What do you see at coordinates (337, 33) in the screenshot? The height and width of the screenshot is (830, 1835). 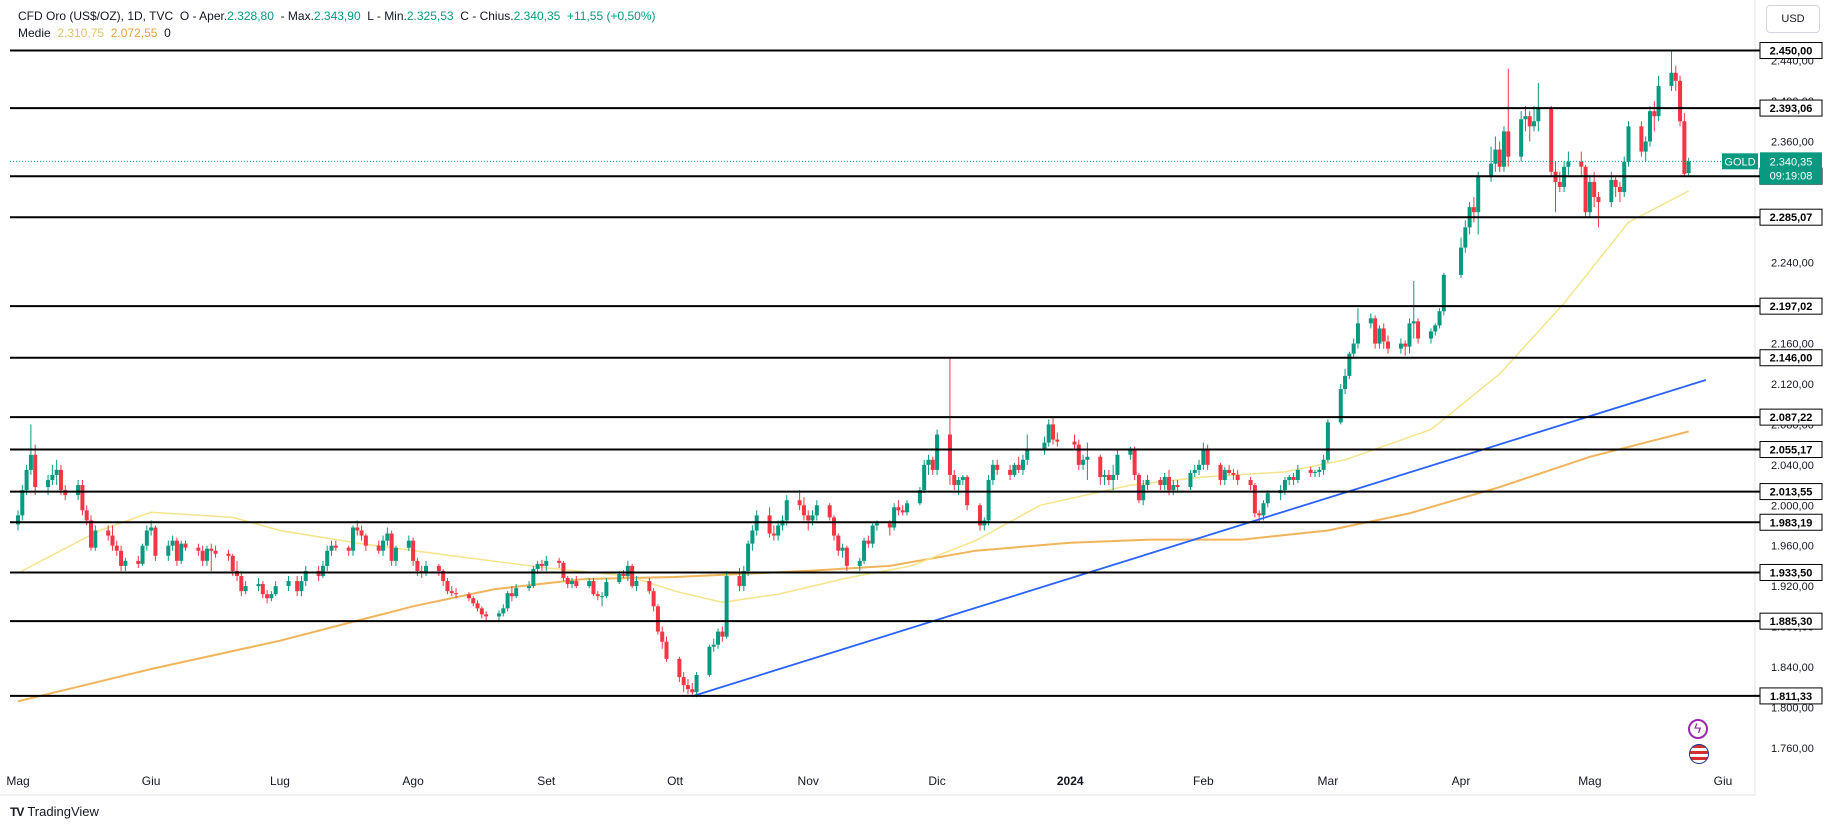 I see `ma-row: Medie 2.310,75 2.072,55 0` at bounding box center [337, 33].